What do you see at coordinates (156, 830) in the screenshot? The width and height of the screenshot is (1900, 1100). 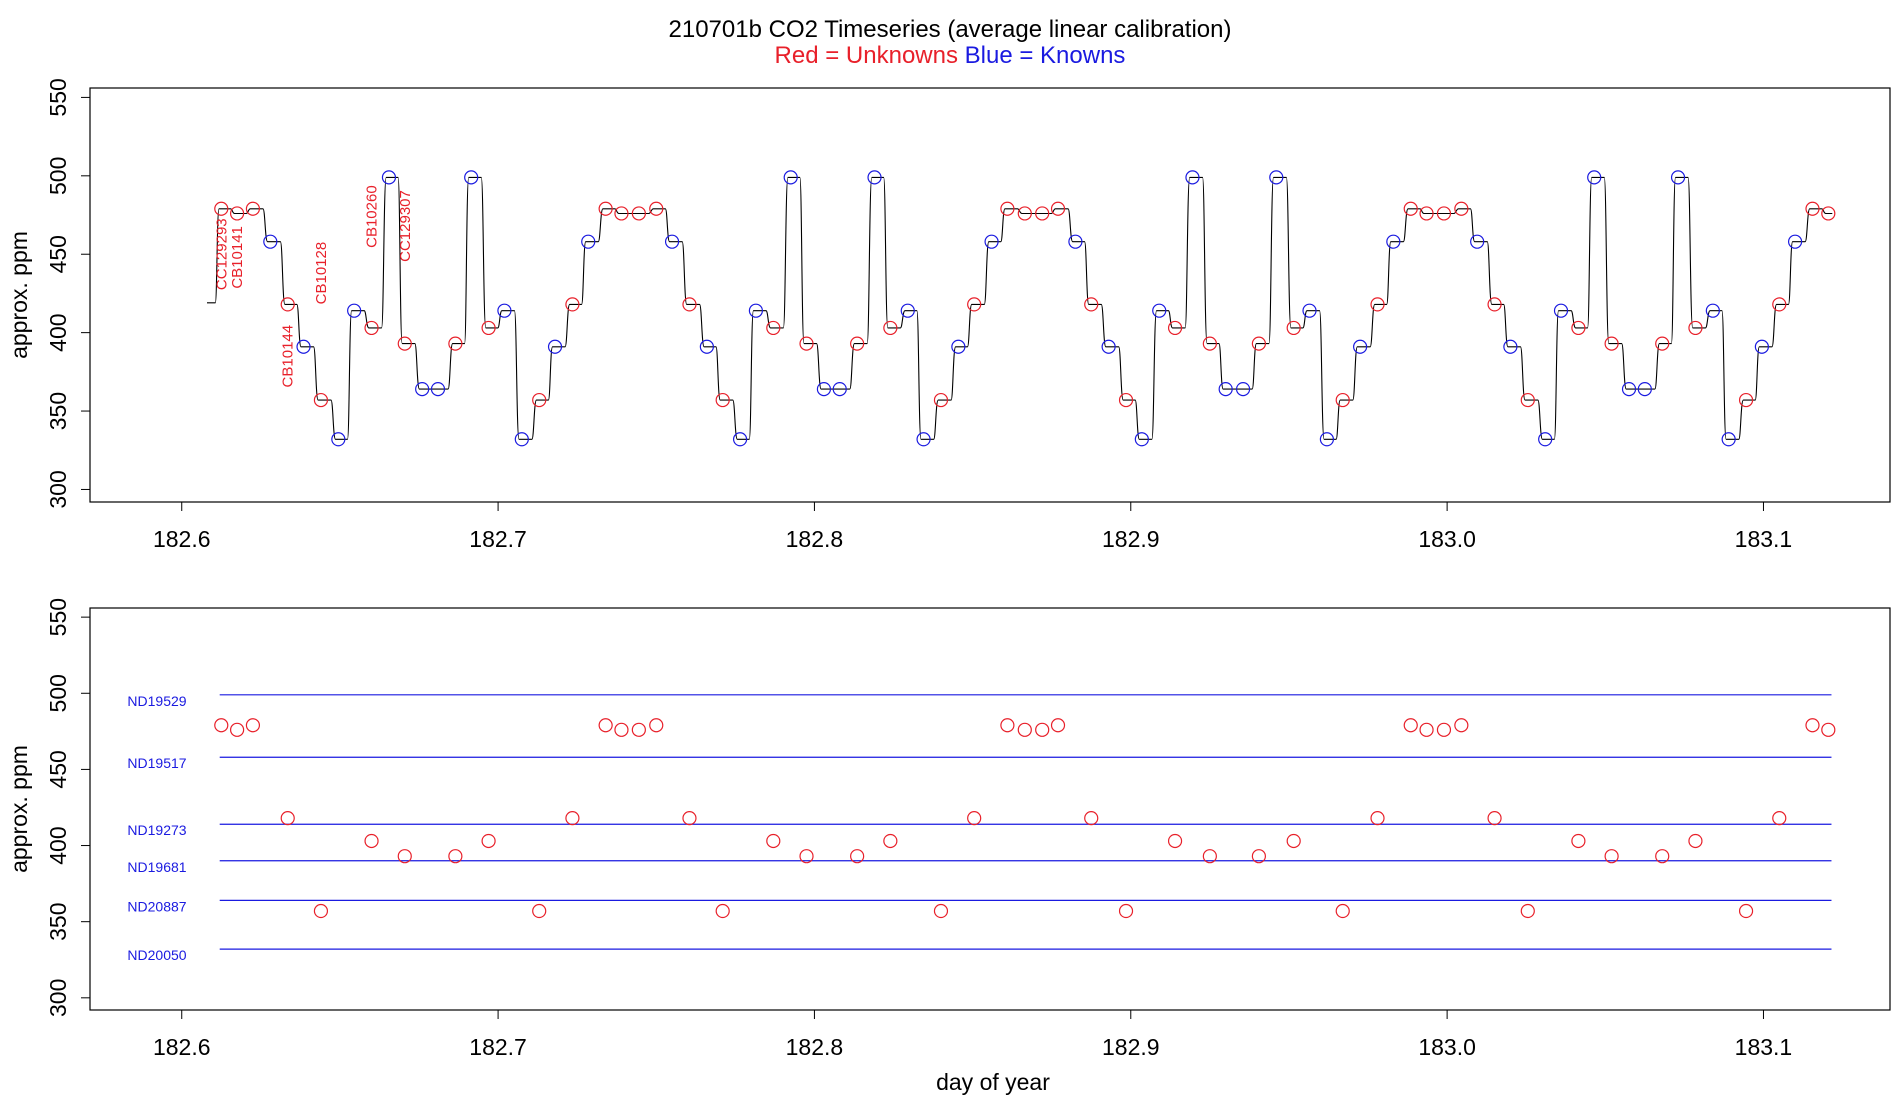 I see `reference-label: ND19273` at bounding box center [156, 830].